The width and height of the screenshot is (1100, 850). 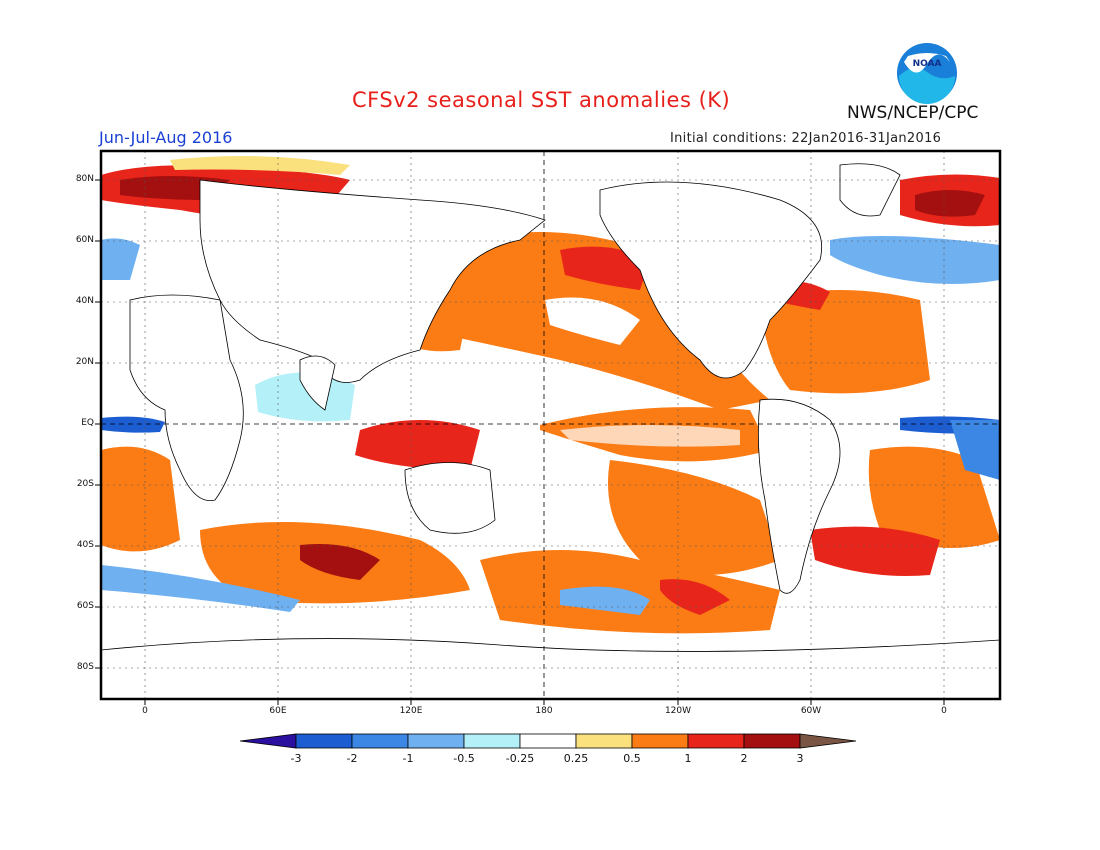 I want to click on lon-label-0: 0, so click(x=145, y=711).